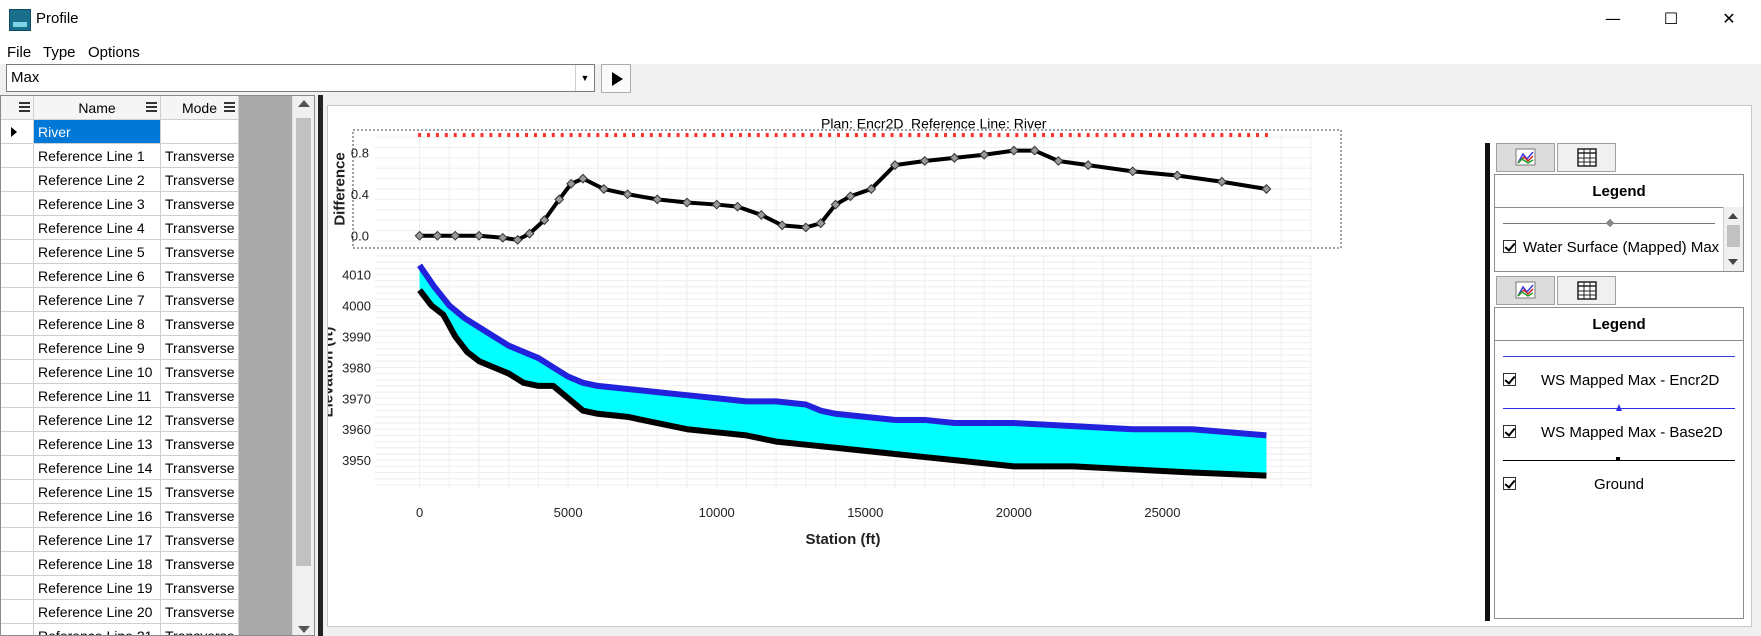  I want to click on table-row: Reference Line 15 Transverse, so click(120, 492).